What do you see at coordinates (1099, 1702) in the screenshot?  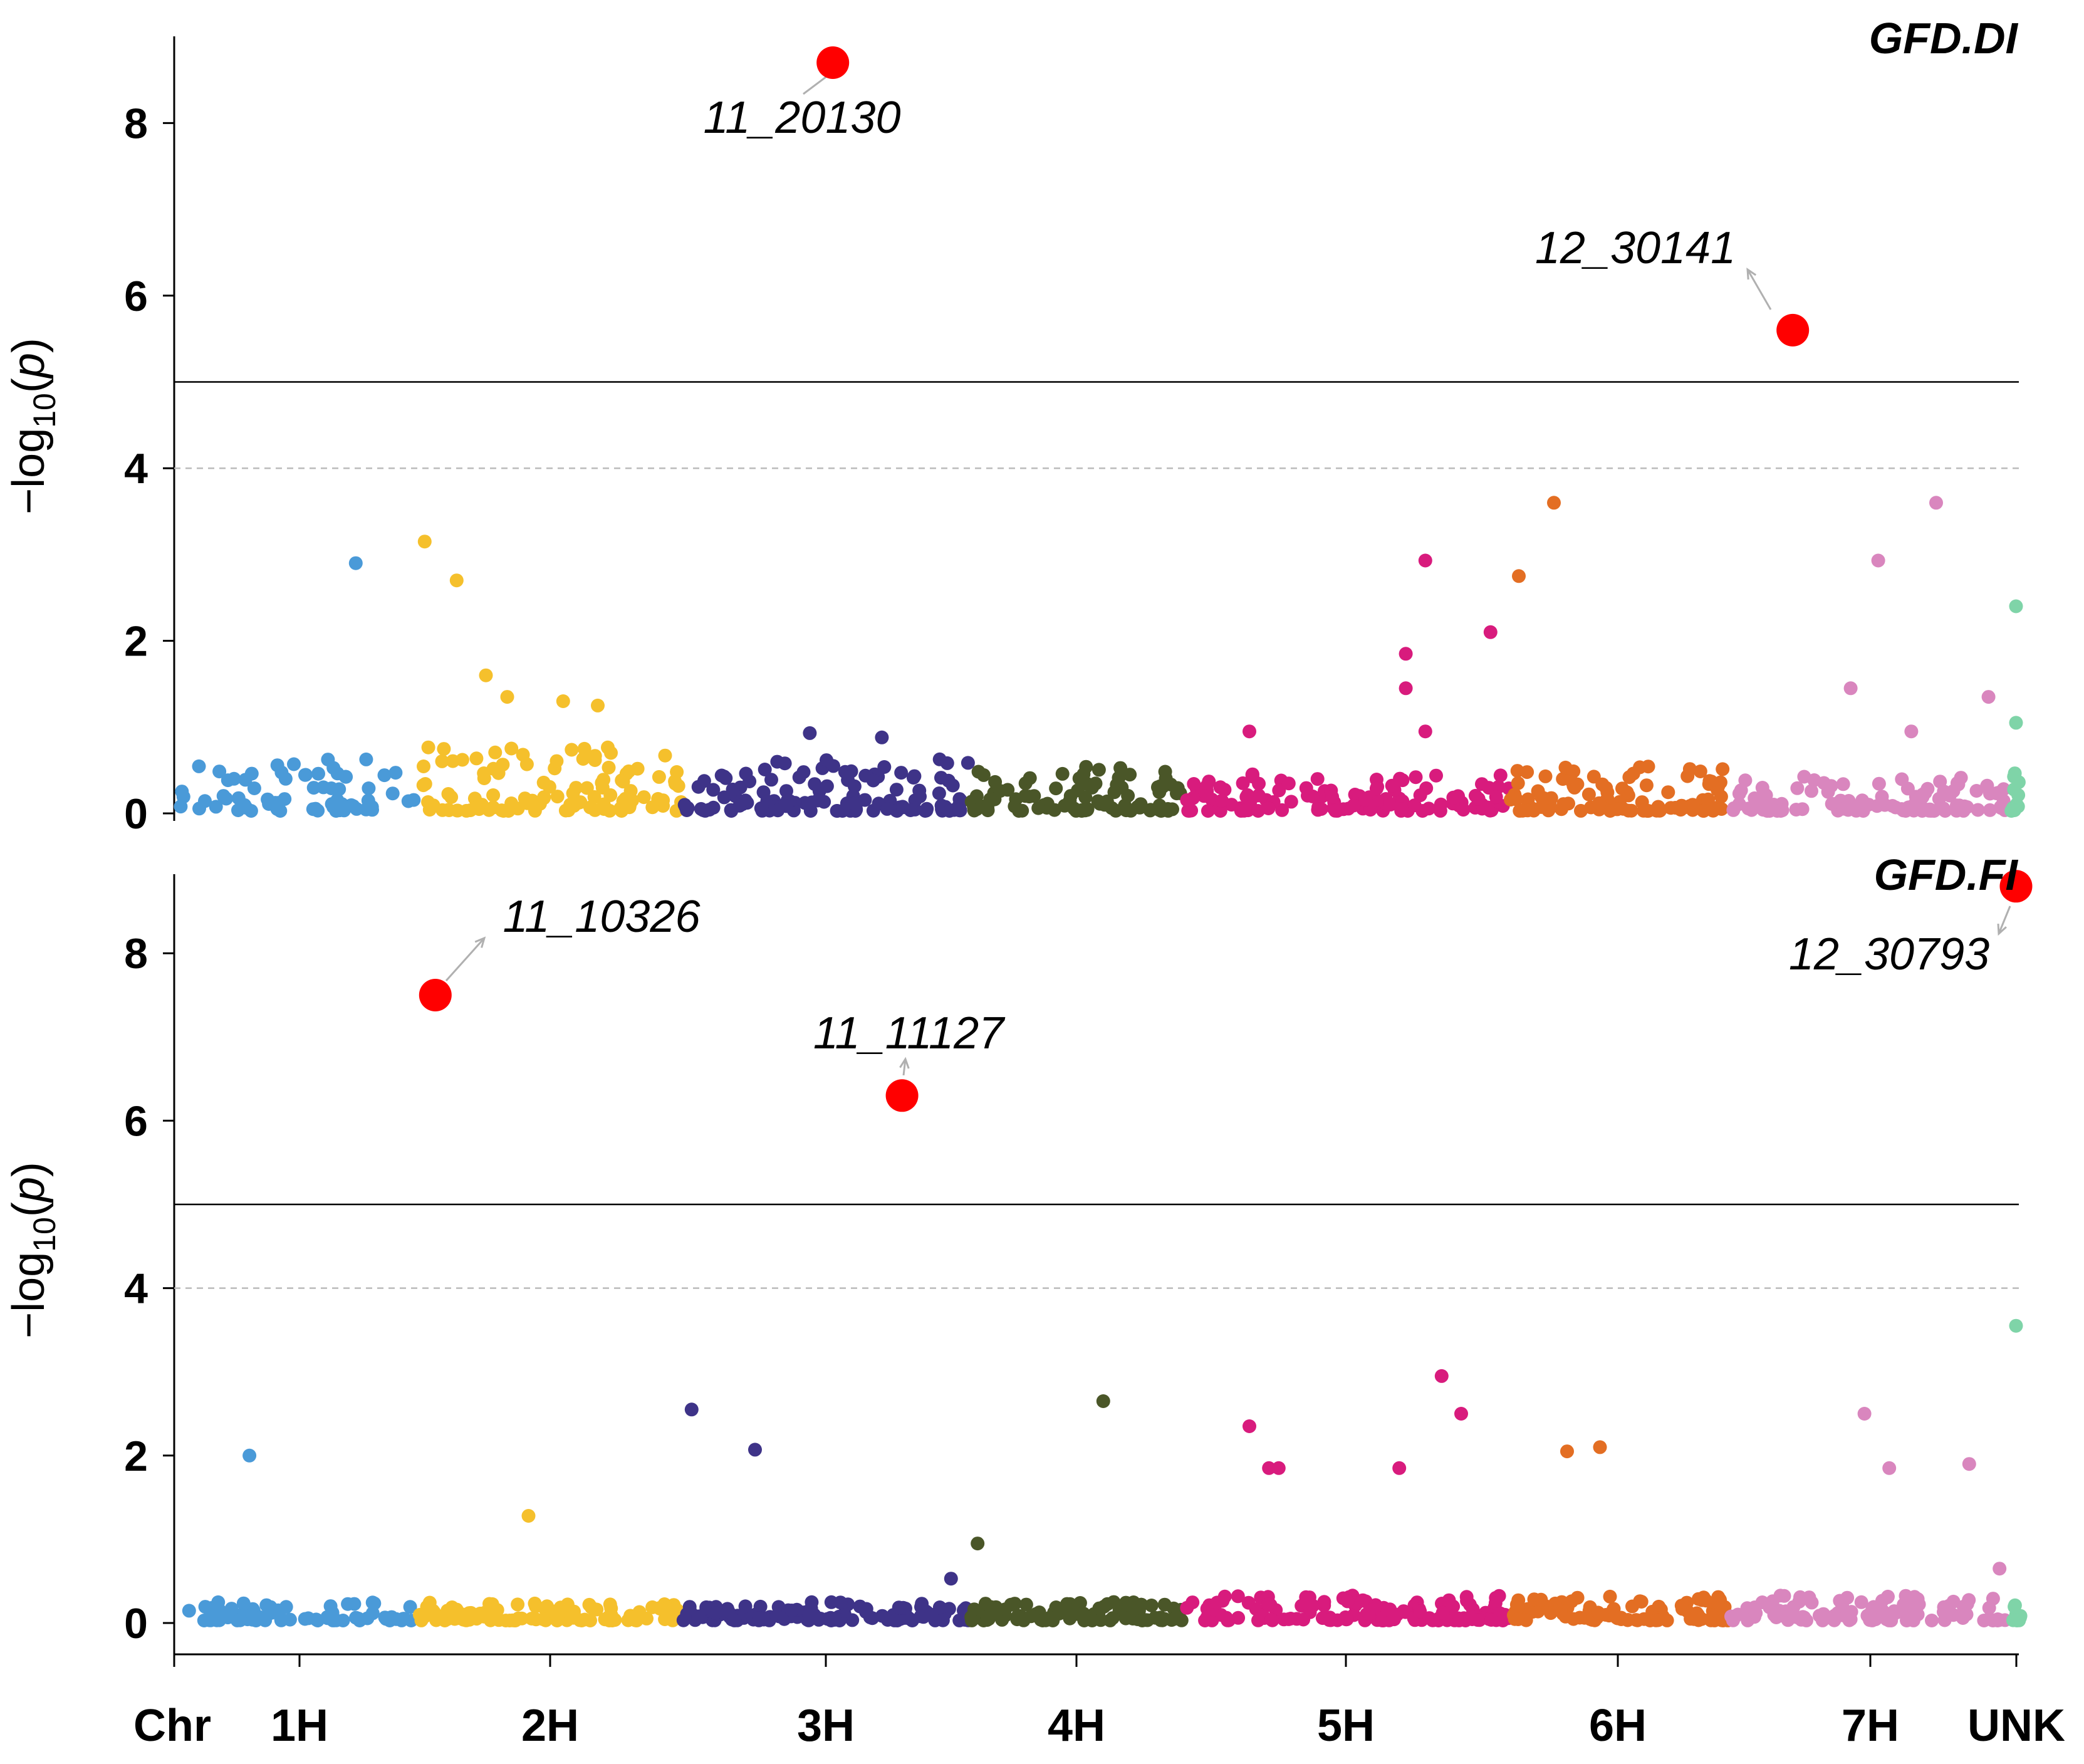 I see `x-axis: Chr 1H 2H 3H 4H 5H 6H 7H UNK` at bounding box center [1099, 1702].